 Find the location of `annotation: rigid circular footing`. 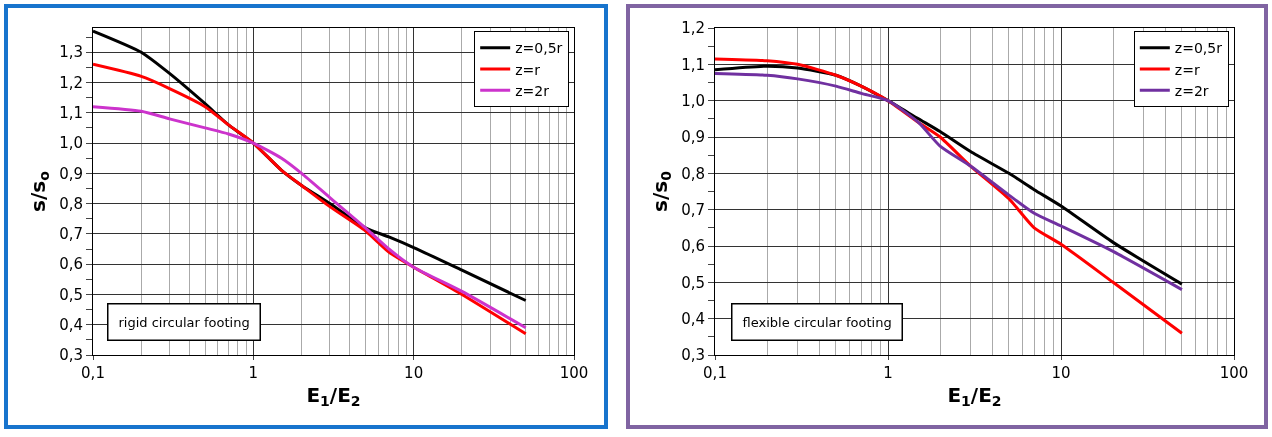

annotation: rigid circular footing is located at coordinates (184, 322).